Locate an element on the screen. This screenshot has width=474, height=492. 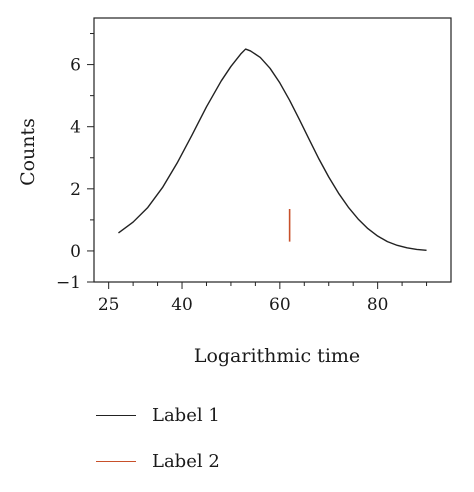
y-tick-label: 0 is located at coordinates (75, 252).